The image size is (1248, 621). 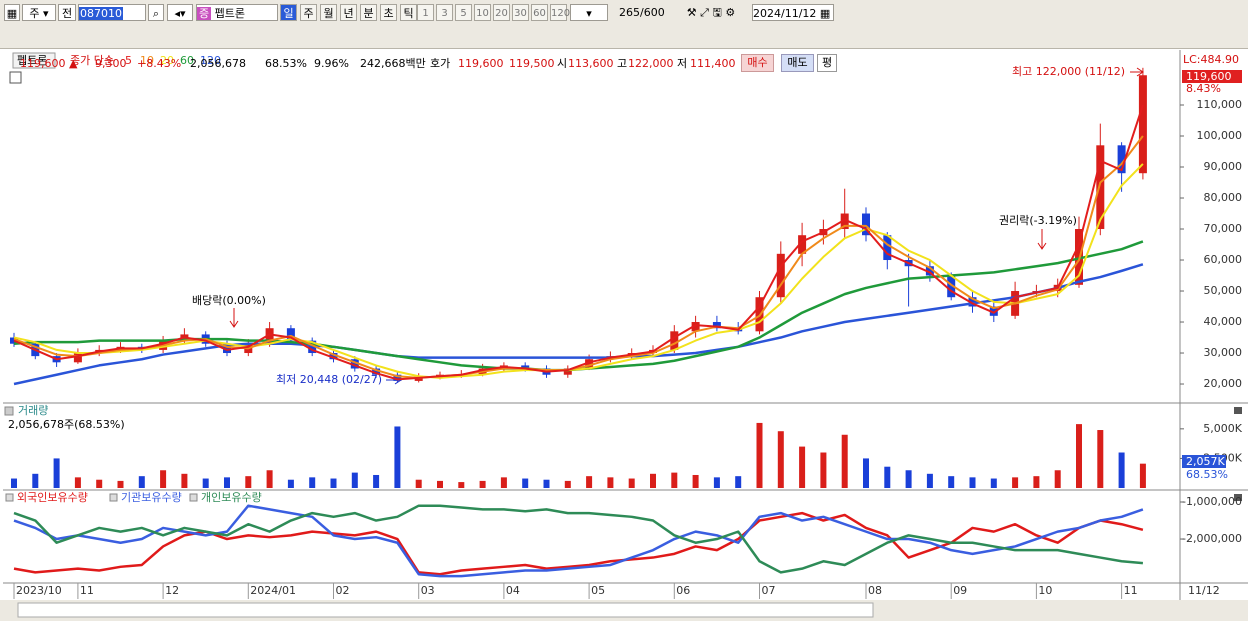 What do you see at coordinates (67, 12) in the screenshot?
I see `prev-btn: 전` at bounding box center [67, 12].